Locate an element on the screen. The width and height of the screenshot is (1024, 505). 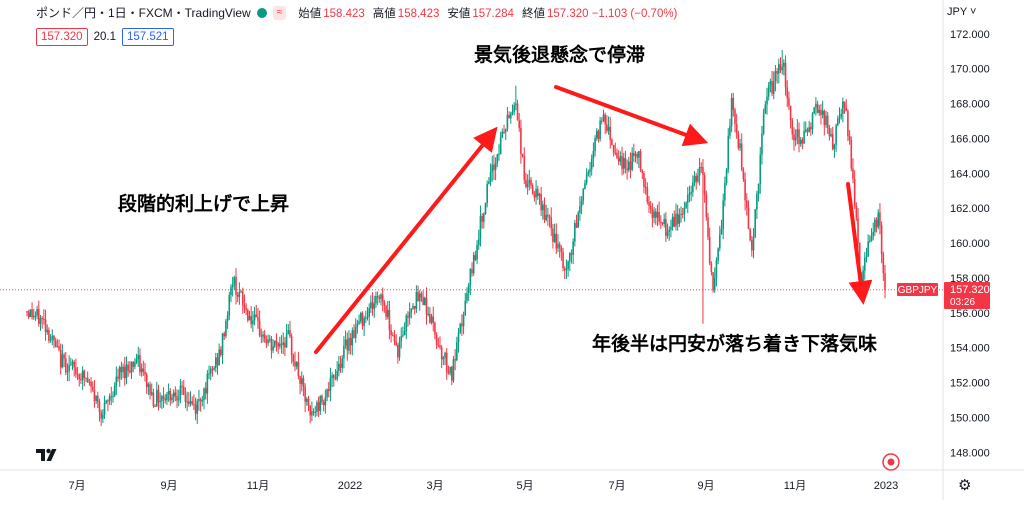
symbol-title: ポンド／円・1日・FXCM・TradingView is located at coordinates (143, 13).